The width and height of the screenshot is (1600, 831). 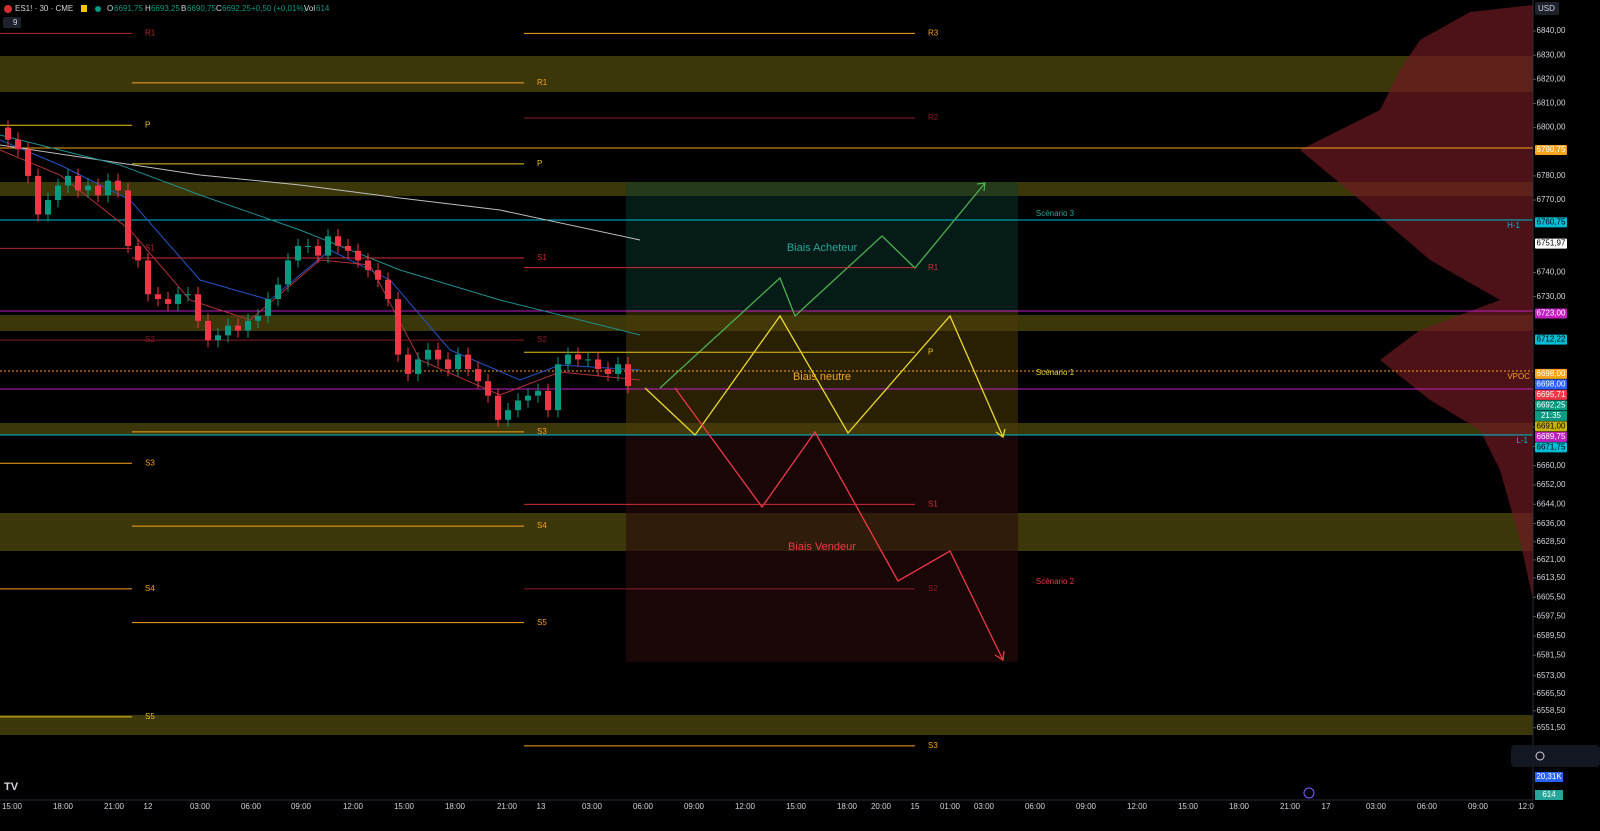 I want to click on side-label: VPOC, so click(x=1518, y=376).